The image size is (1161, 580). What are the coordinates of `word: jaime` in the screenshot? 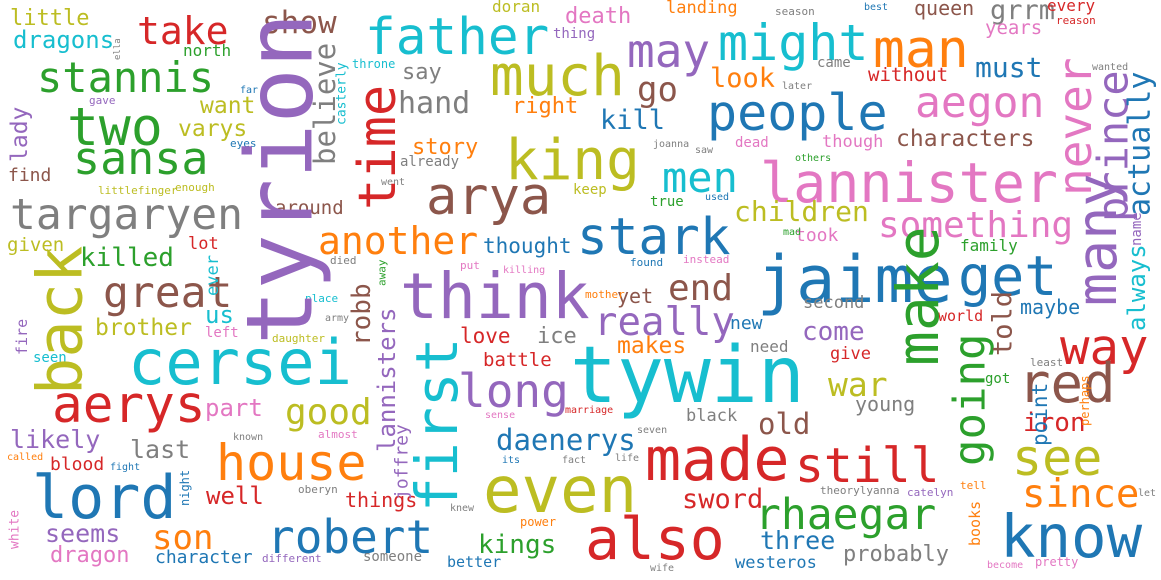 It's located at (855, 280).